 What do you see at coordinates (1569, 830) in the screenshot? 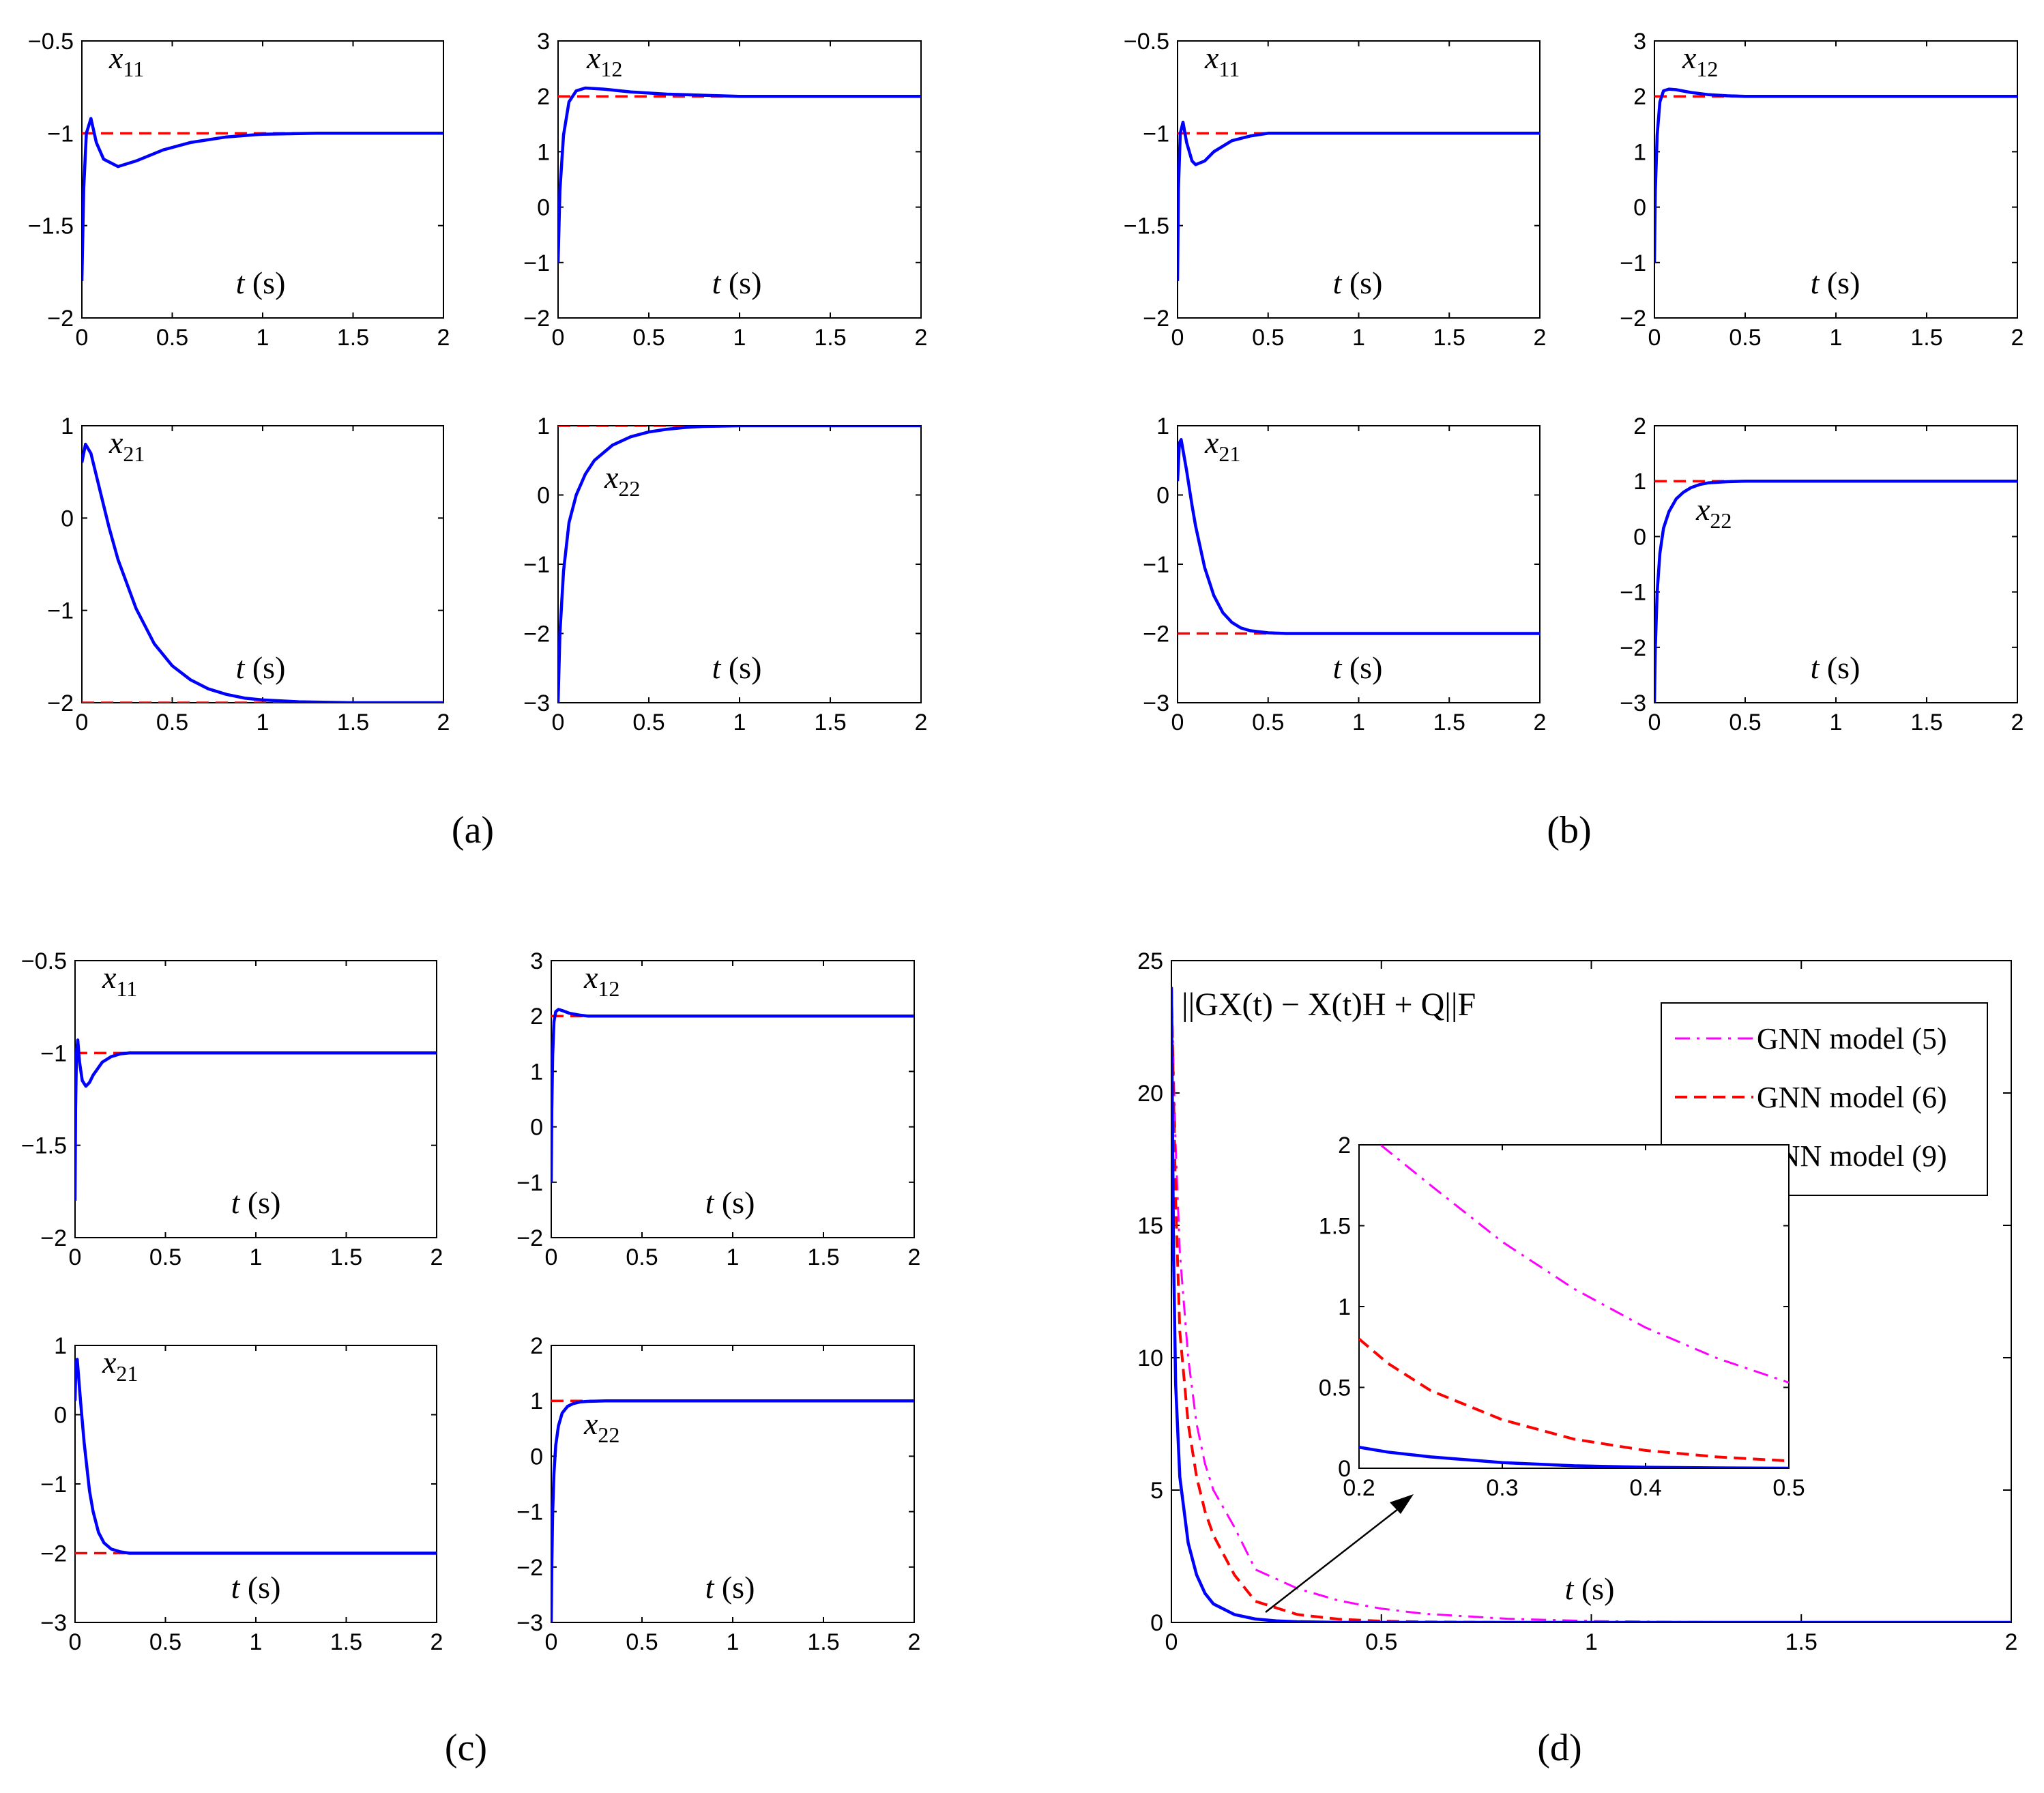
I see `panel-label-b: (b)` at bounding box center [1569, 830].